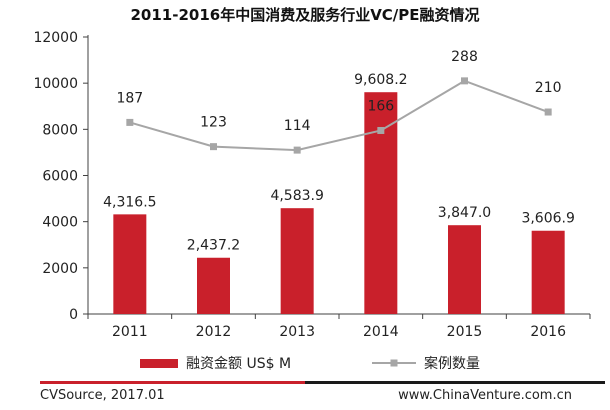  I want to click on x-tick-label-4: 2015, so click(465, 332).